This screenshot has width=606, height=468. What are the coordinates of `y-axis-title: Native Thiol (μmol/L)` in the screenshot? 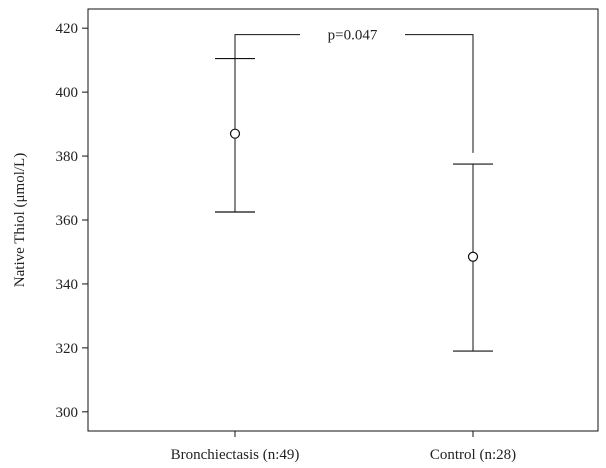 It's located at (20, 220).